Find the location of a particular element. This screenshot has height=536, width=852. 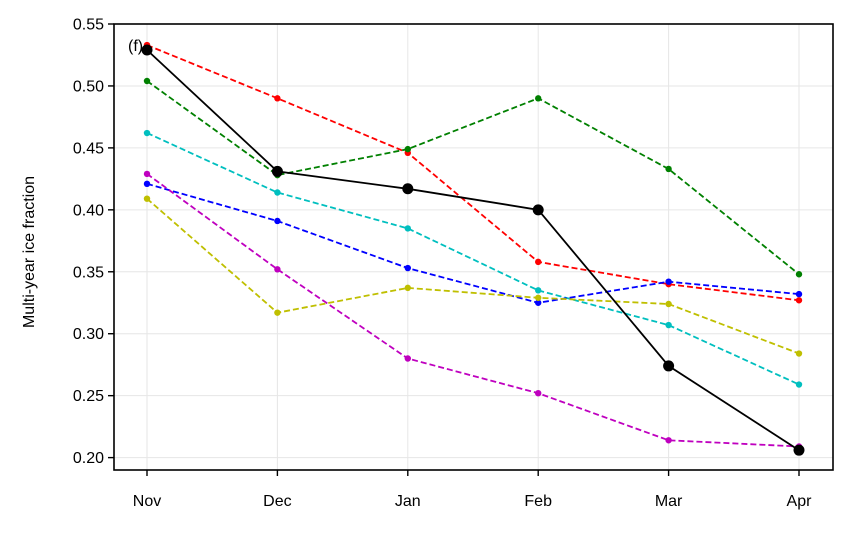

y-tick-label: 0.30 is located at coordinates (88, 334).